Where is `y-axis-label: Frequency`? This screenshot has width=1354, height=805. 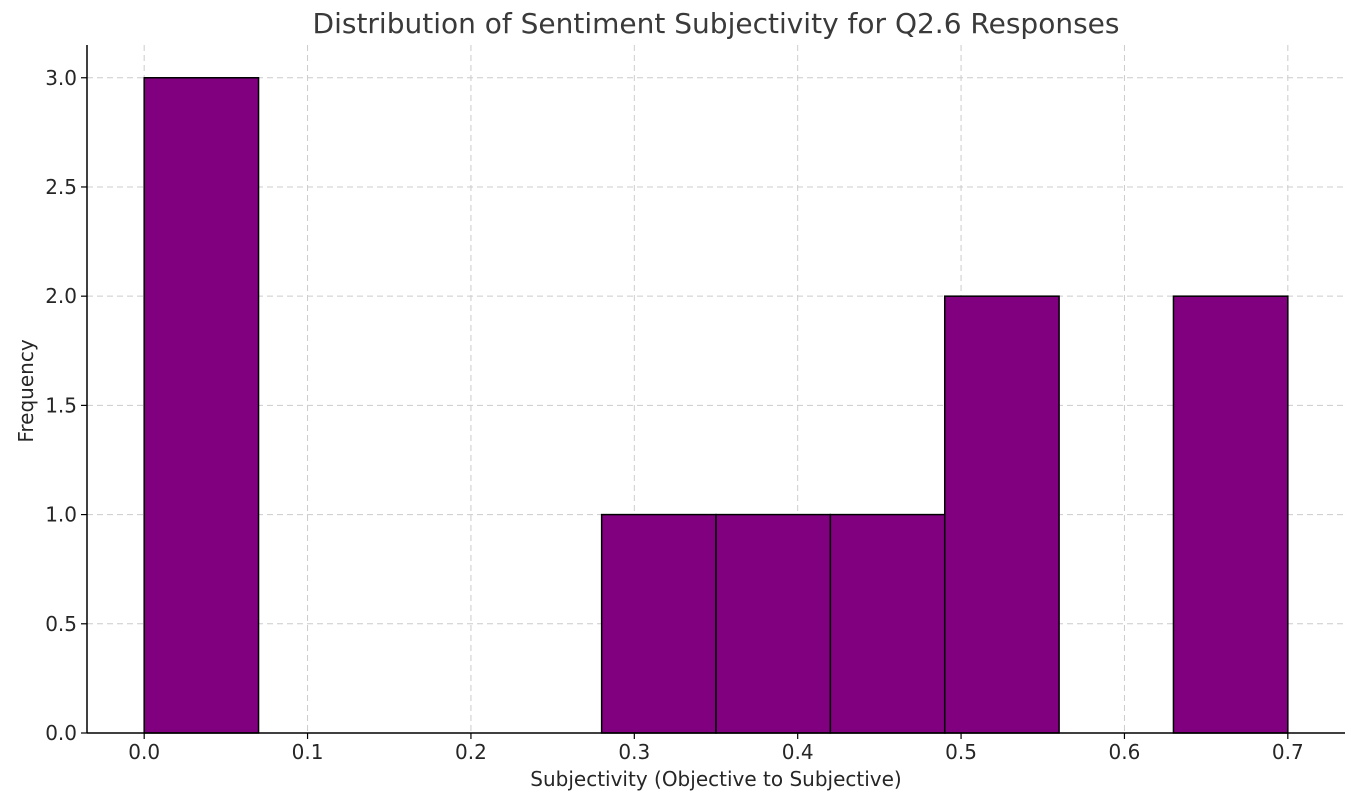 y-axis-label: Frequency is located at coordinates (26, 390).